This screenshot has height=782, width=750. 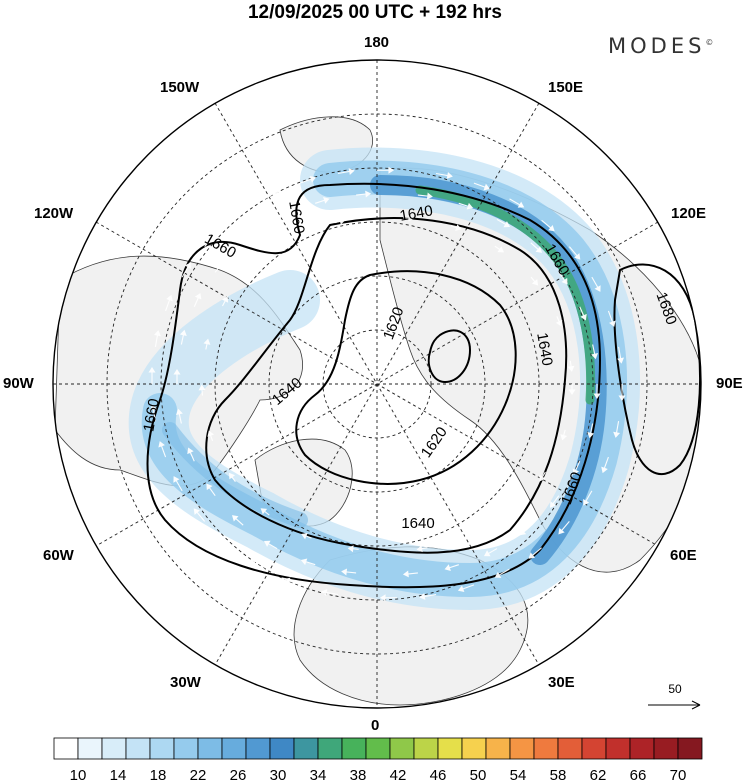 I want to click on lon-label-180: 180, so click(x=377, y=42).